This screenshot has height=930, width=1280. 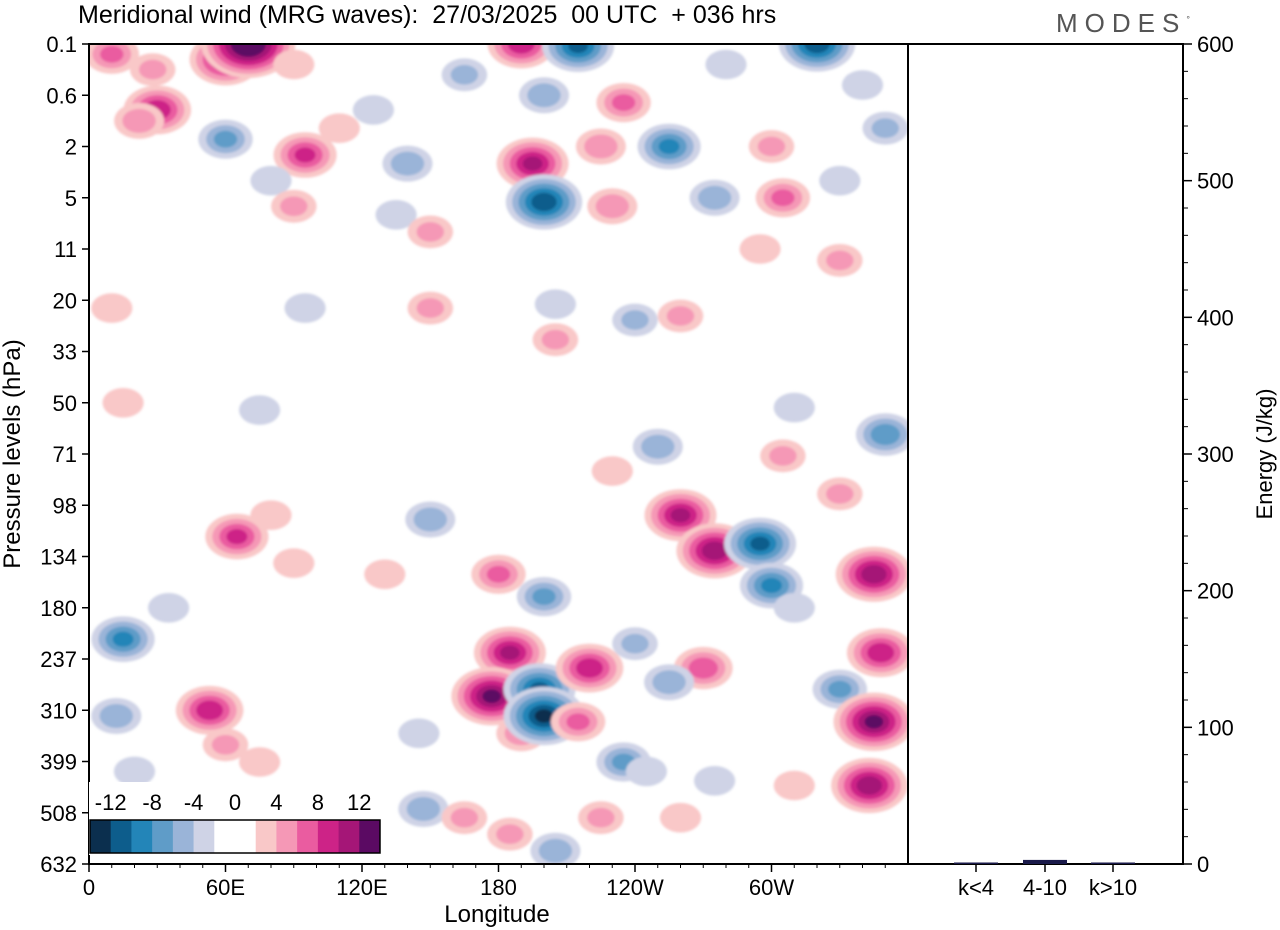 What do you see at coordinates (58, 659) in the screenshot?
I see `y-tick-label: 237` at bounding box center [58, 659].